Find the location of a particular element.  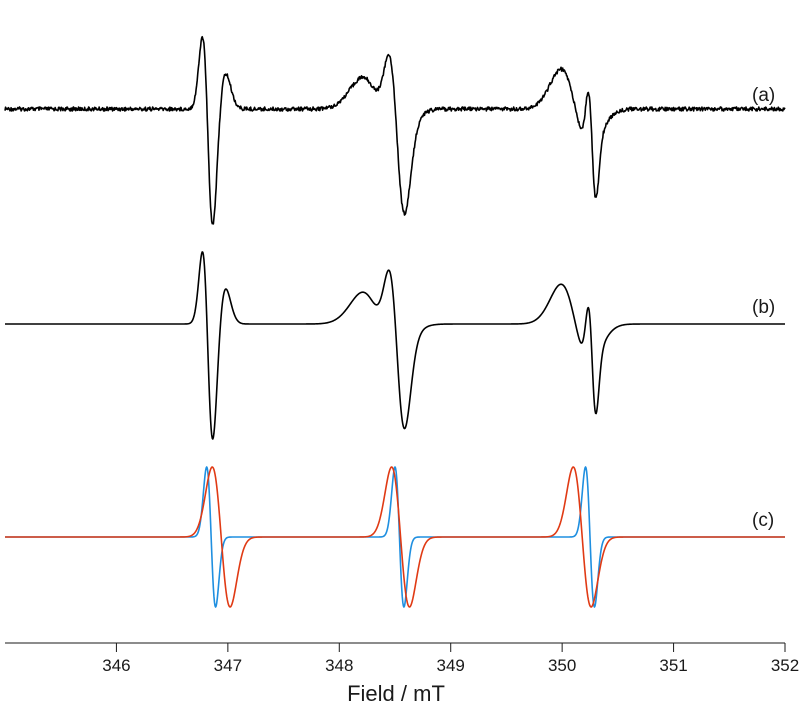

x-tick-label-347: 347 is located at coordinates (228, 665).